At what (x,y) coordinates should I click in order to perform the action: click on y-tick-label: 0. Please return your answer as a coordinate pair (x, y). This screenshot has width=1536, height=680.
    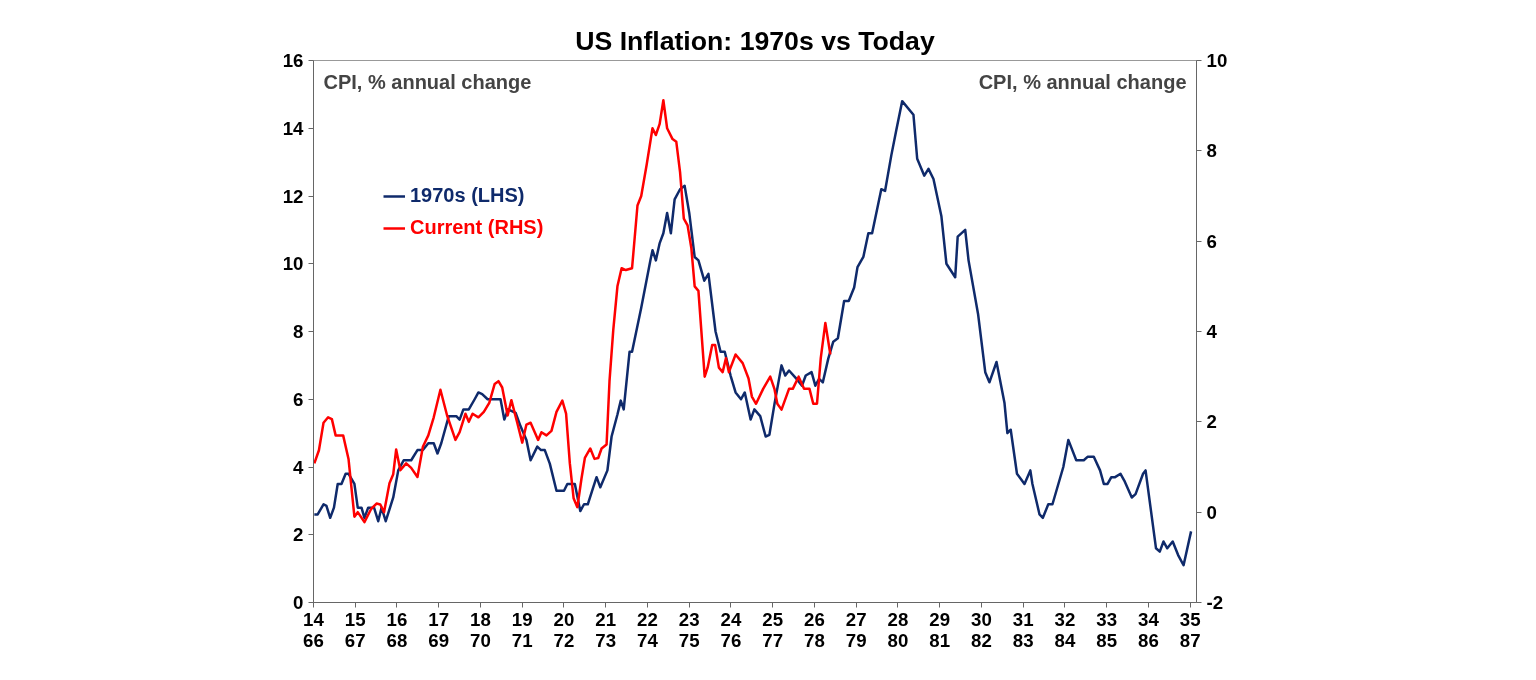
    Looking at the image, I should click on (298, 602).